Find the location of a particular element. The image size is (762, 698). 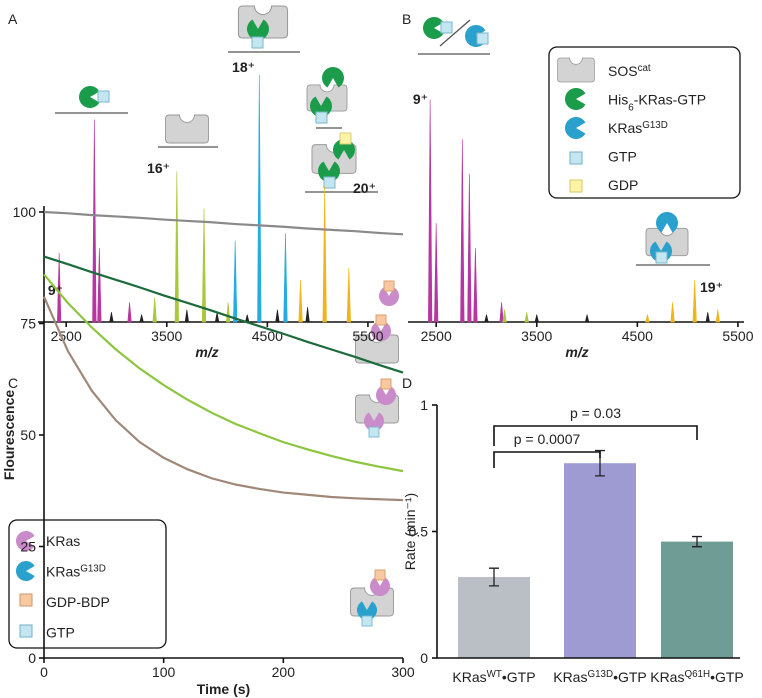

label: SOScat is located at coordinates (629, 71).